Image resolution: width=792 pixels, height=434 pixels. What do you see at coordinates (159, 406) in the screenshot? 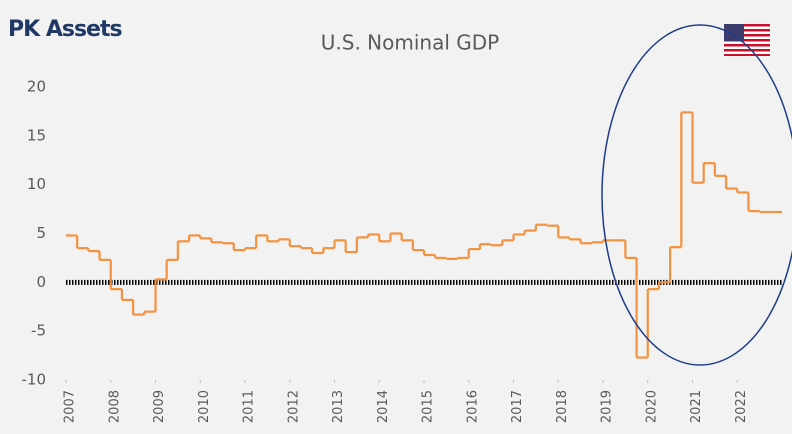
I see `x-tick-label: 2009` at bounding box center [159, 406].